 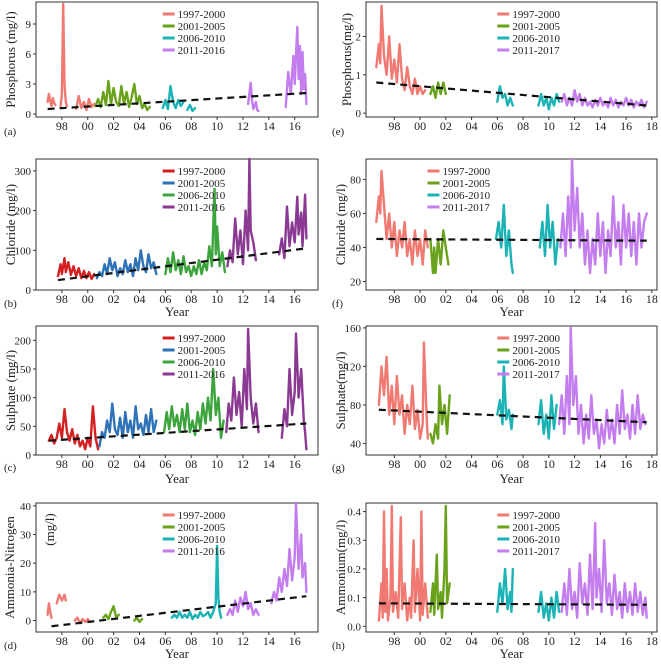 What do you see at coordinates (354, 627) in the screenshot?
I see `y-tick-label: 0.0` at bounding box center [354, 627].